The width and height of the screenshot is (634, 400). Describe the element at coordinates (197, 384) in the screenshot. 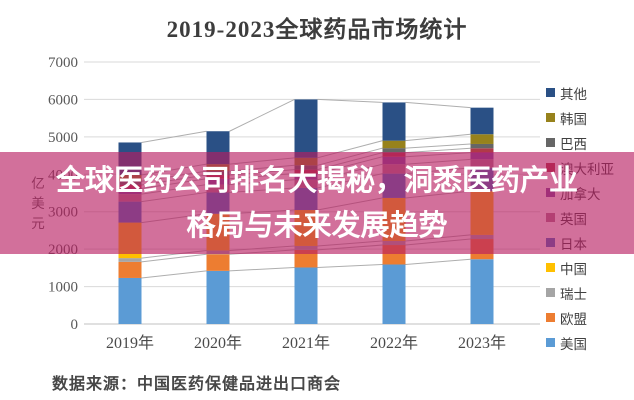

I see `data-source-note: 数据来源：中国医药保健品进出口商会` at that location.